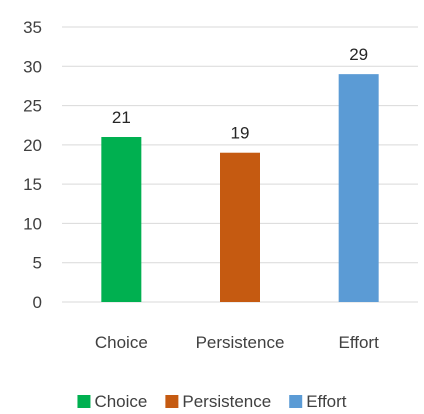 This screenshot has width=424, height=414. What do you see at coordinates (240, 133) in the screenshot?
I see `data-label: 19` at bounding box center [240, 133].